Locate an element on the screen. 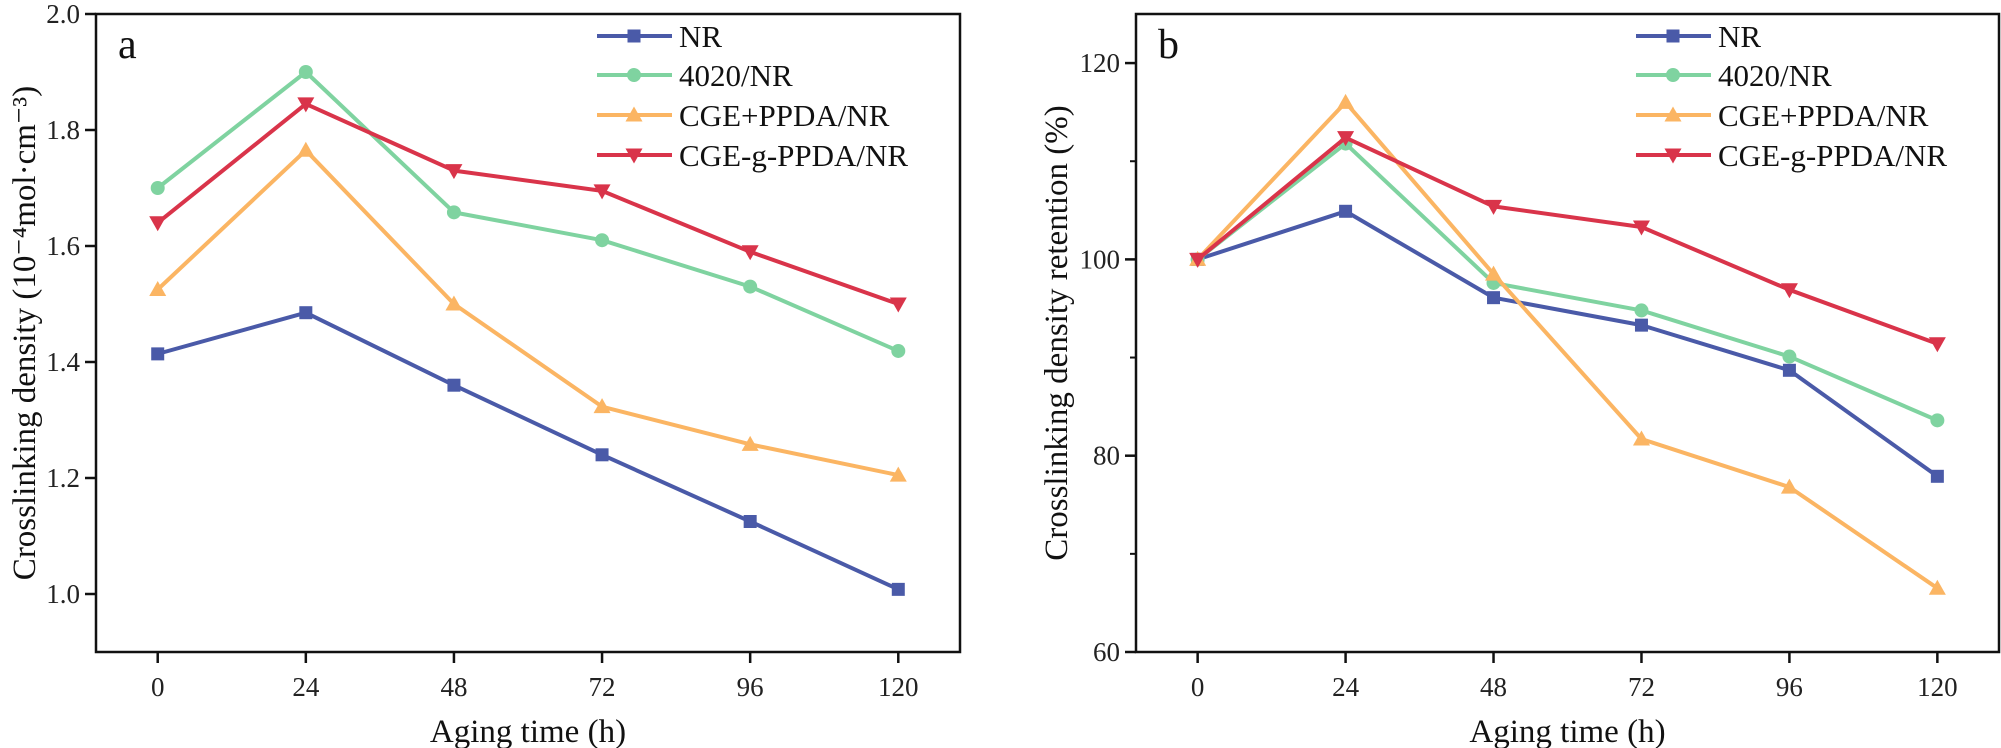 This screenshot has width=2001, height=748. y-tick-label: 1.8 is located at coordinates (63, 130).